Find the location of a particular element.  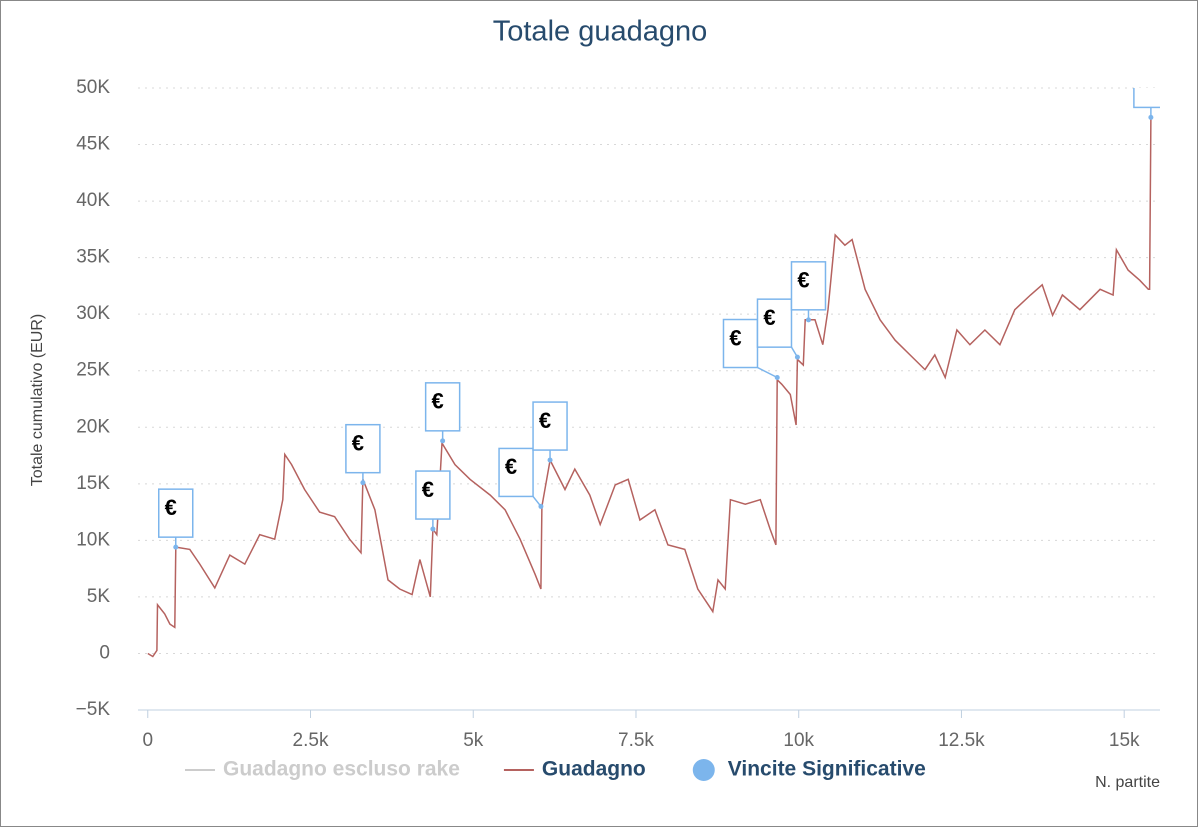

x-tick-label: 15k is located at coordinates (1124, 740).